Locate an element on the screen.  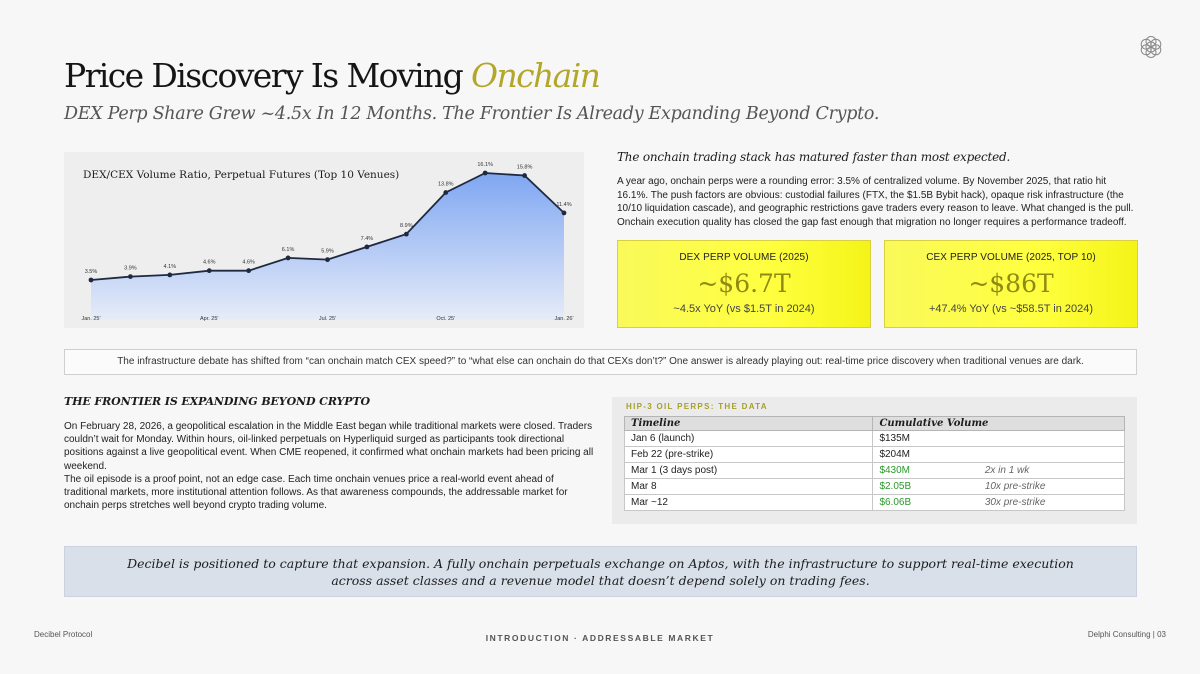
timeline-cell: Mar 1 (3 days post) is located at coordinates (748, 470).